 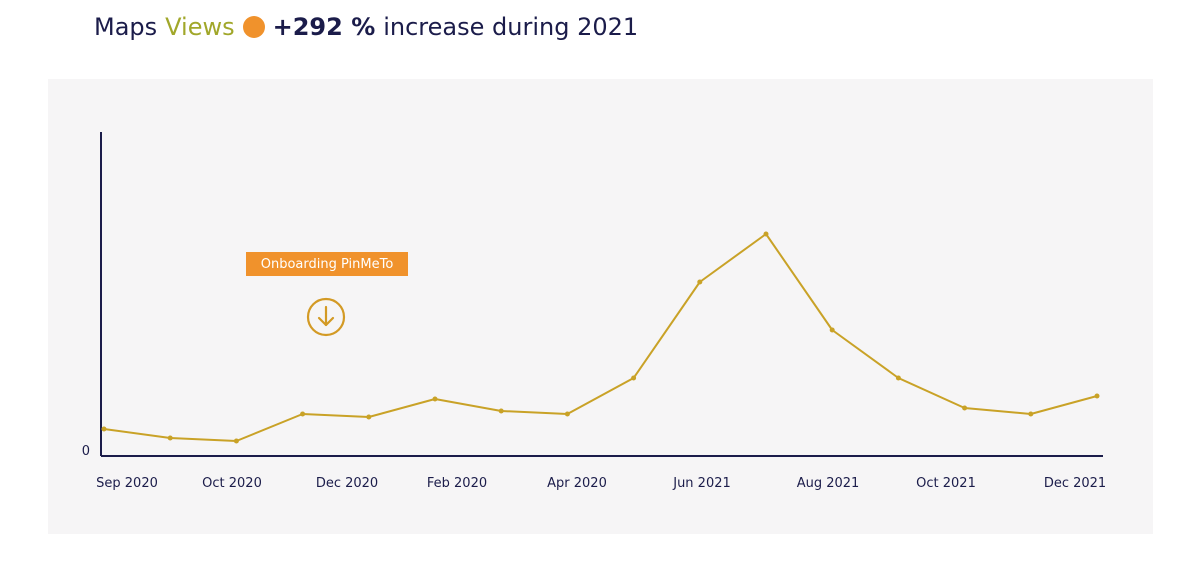 What do you see at coordinates (347, 483) in the screenshot?
I see `x-tick-label: Dec 2020` at bounding box center [347, 483].